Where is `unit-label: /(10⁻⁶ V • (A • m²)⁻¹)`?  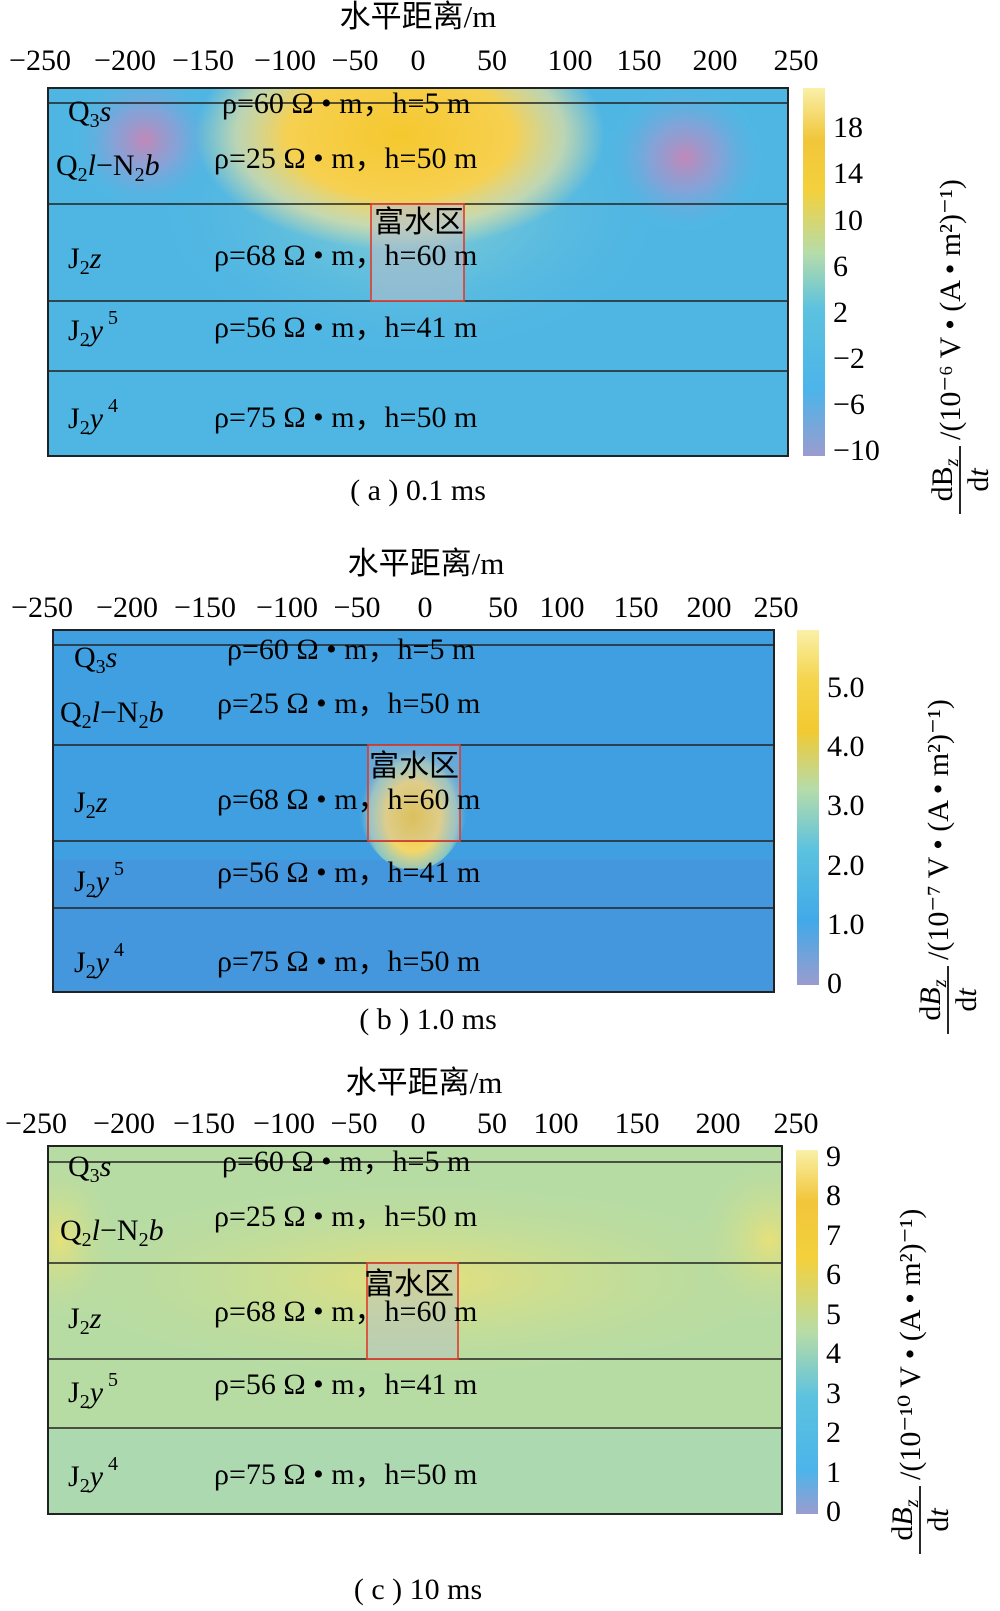 unit-label: /(10⁻⁶ V • (A • m²)⁻¹) is located at coordinates (950, 309).